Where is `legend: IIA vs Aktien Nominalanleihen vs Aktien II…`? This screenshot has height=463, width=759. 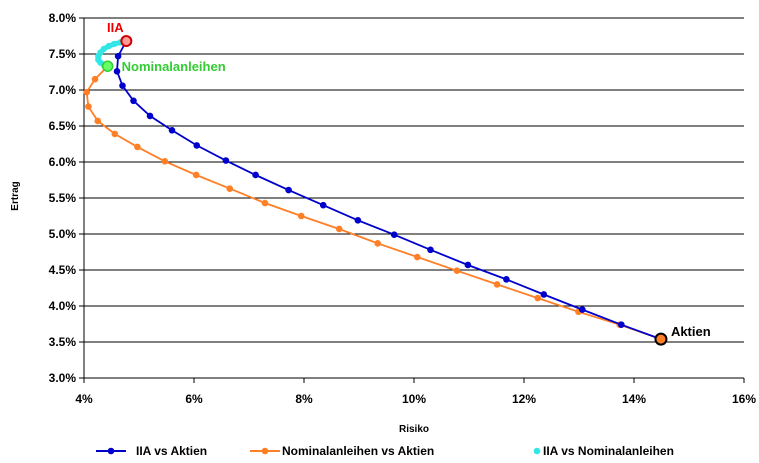 legend: IIA vs Aktien Nominalanleihen vs Aktien II… is located at coordinates (385, 451).